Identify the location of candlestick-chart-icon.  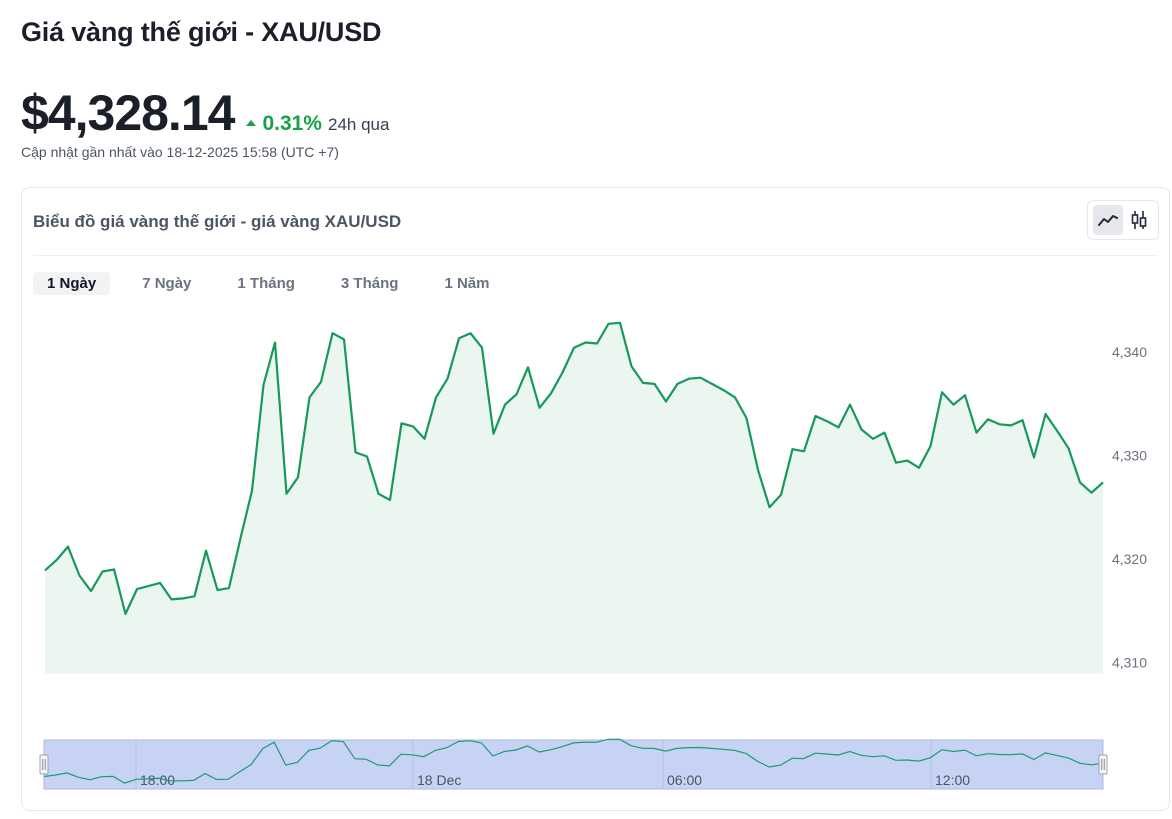
(1138, 220).